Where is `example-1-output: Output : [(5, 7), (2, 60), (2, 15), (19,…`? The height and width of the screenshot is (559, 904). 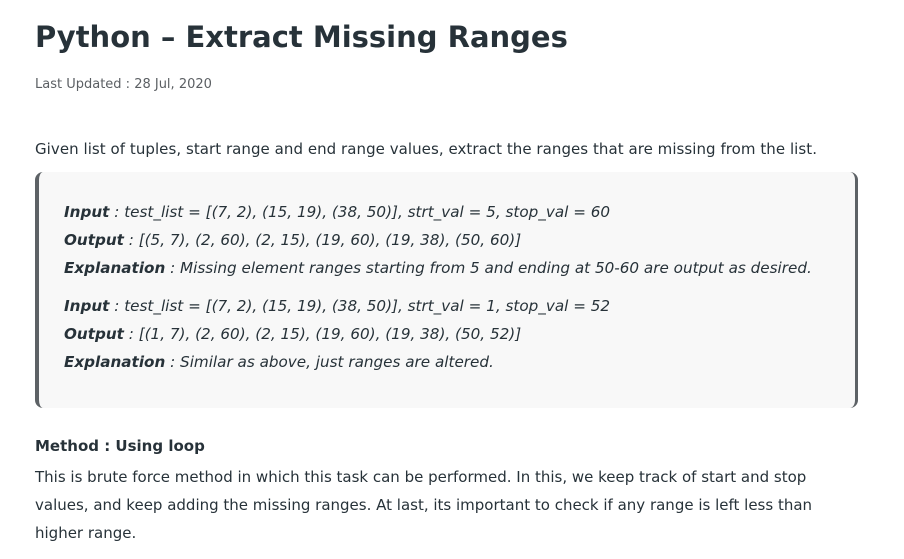
example-1-output: Output : [(5, 7), (2, 60), (2, 15), (19,… is located at coordinates (459, 243).